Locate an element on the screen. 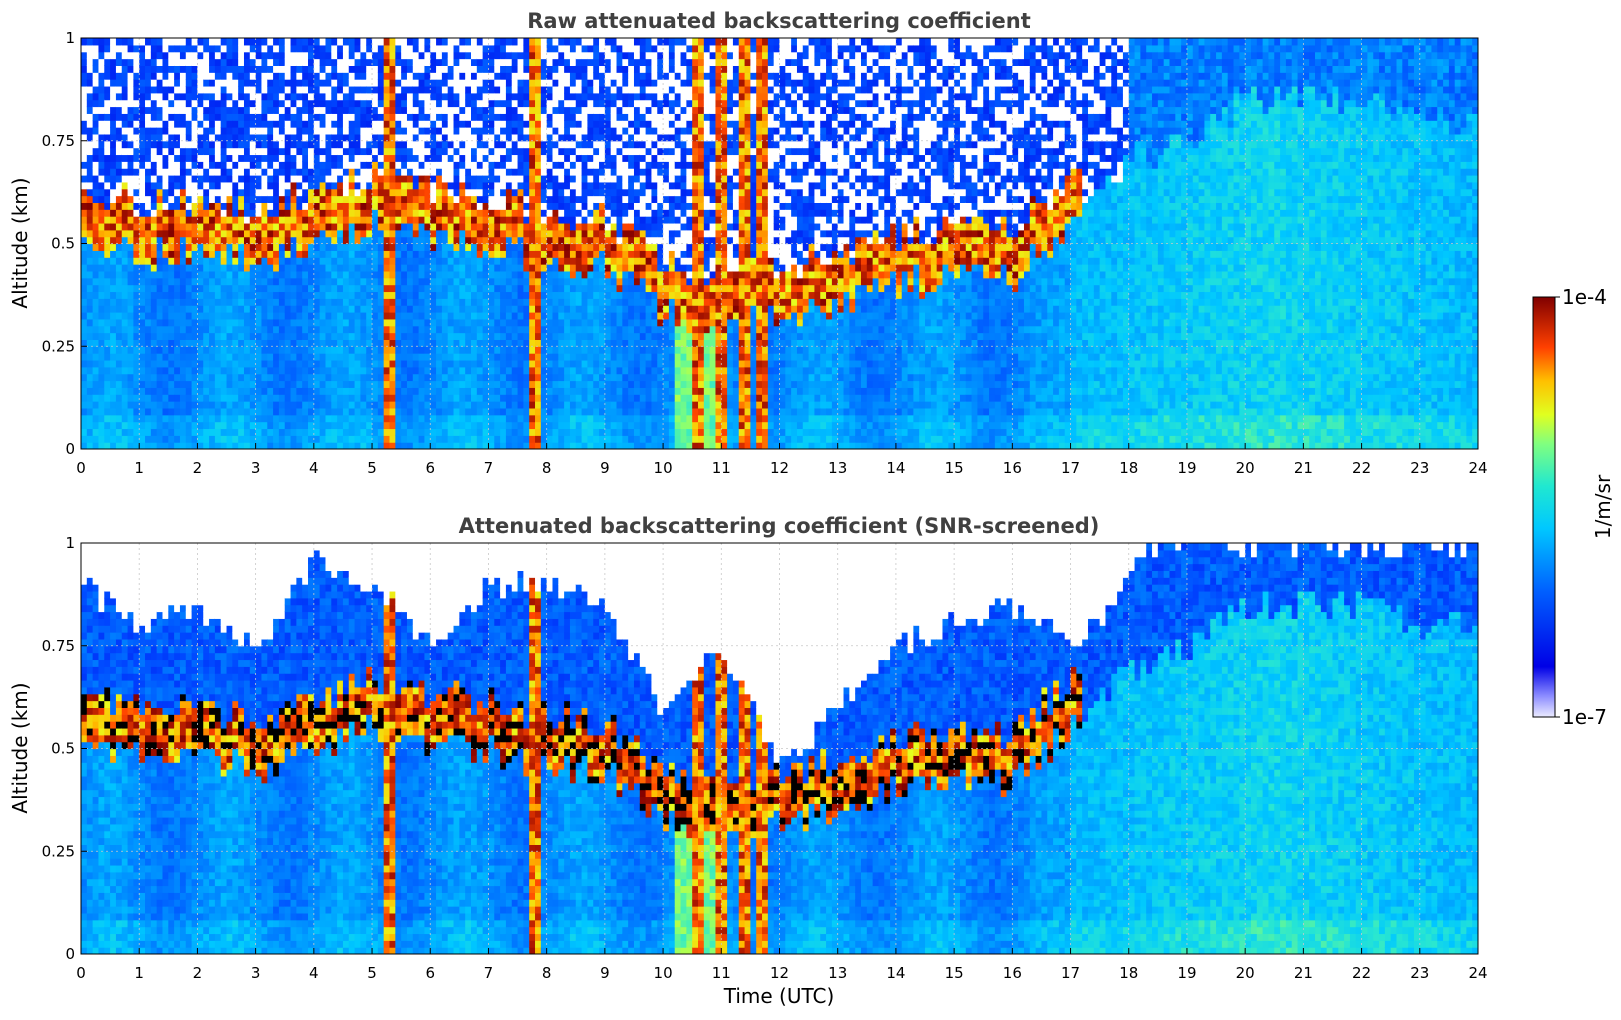  colorbar-label: 1/m/sr is located at coordinates (1603, 506).